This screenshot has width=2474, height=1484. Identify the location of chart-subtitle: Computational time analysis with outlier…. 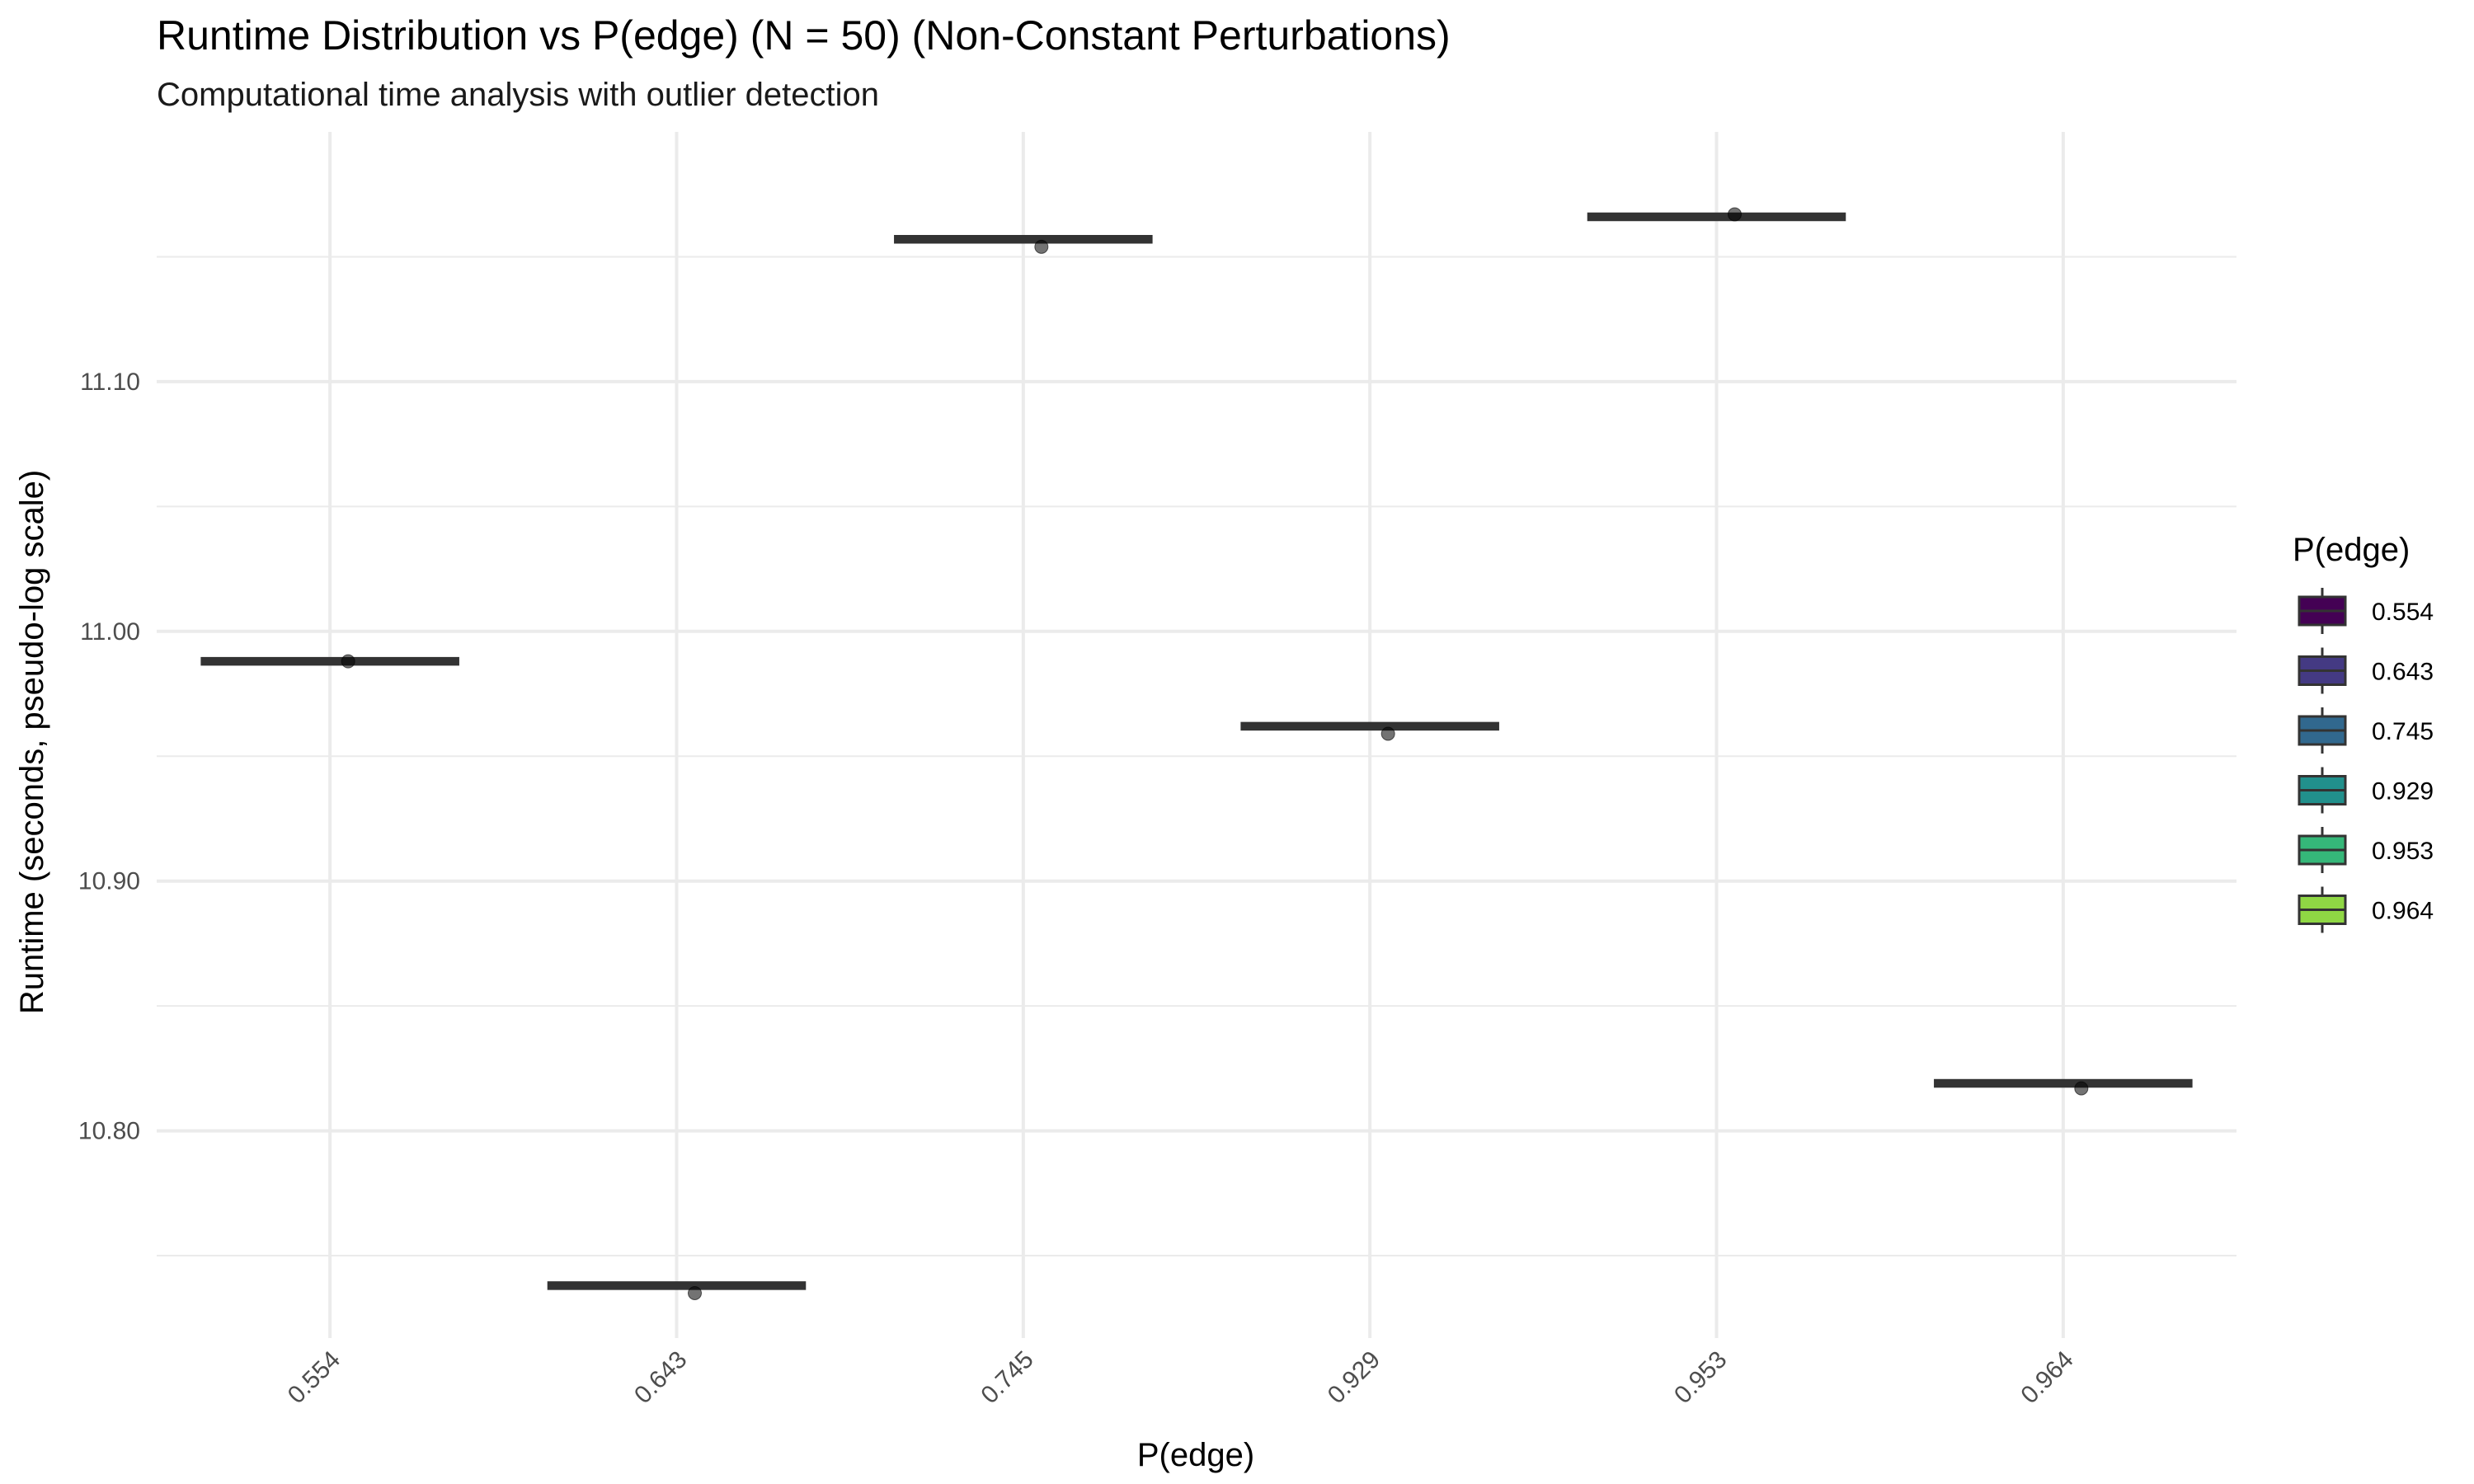
(518, 95).